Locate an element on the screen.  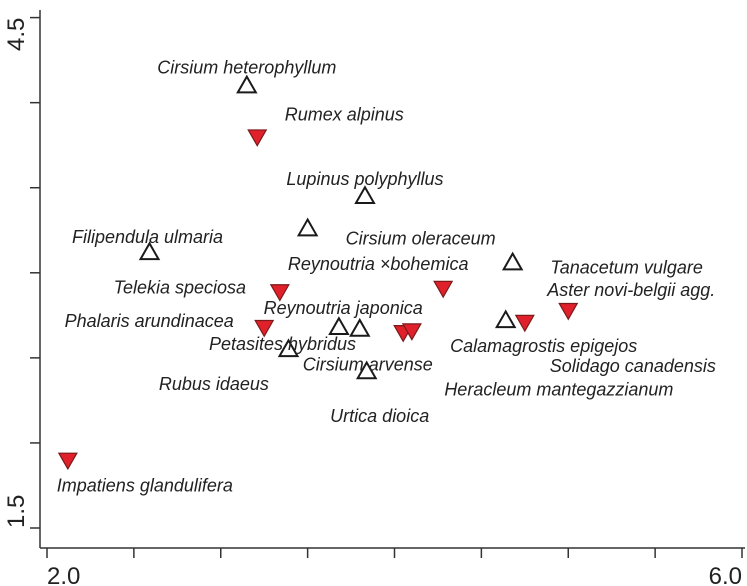
point-label: Filipendula ulmaria is located at coordinates (147, 237).